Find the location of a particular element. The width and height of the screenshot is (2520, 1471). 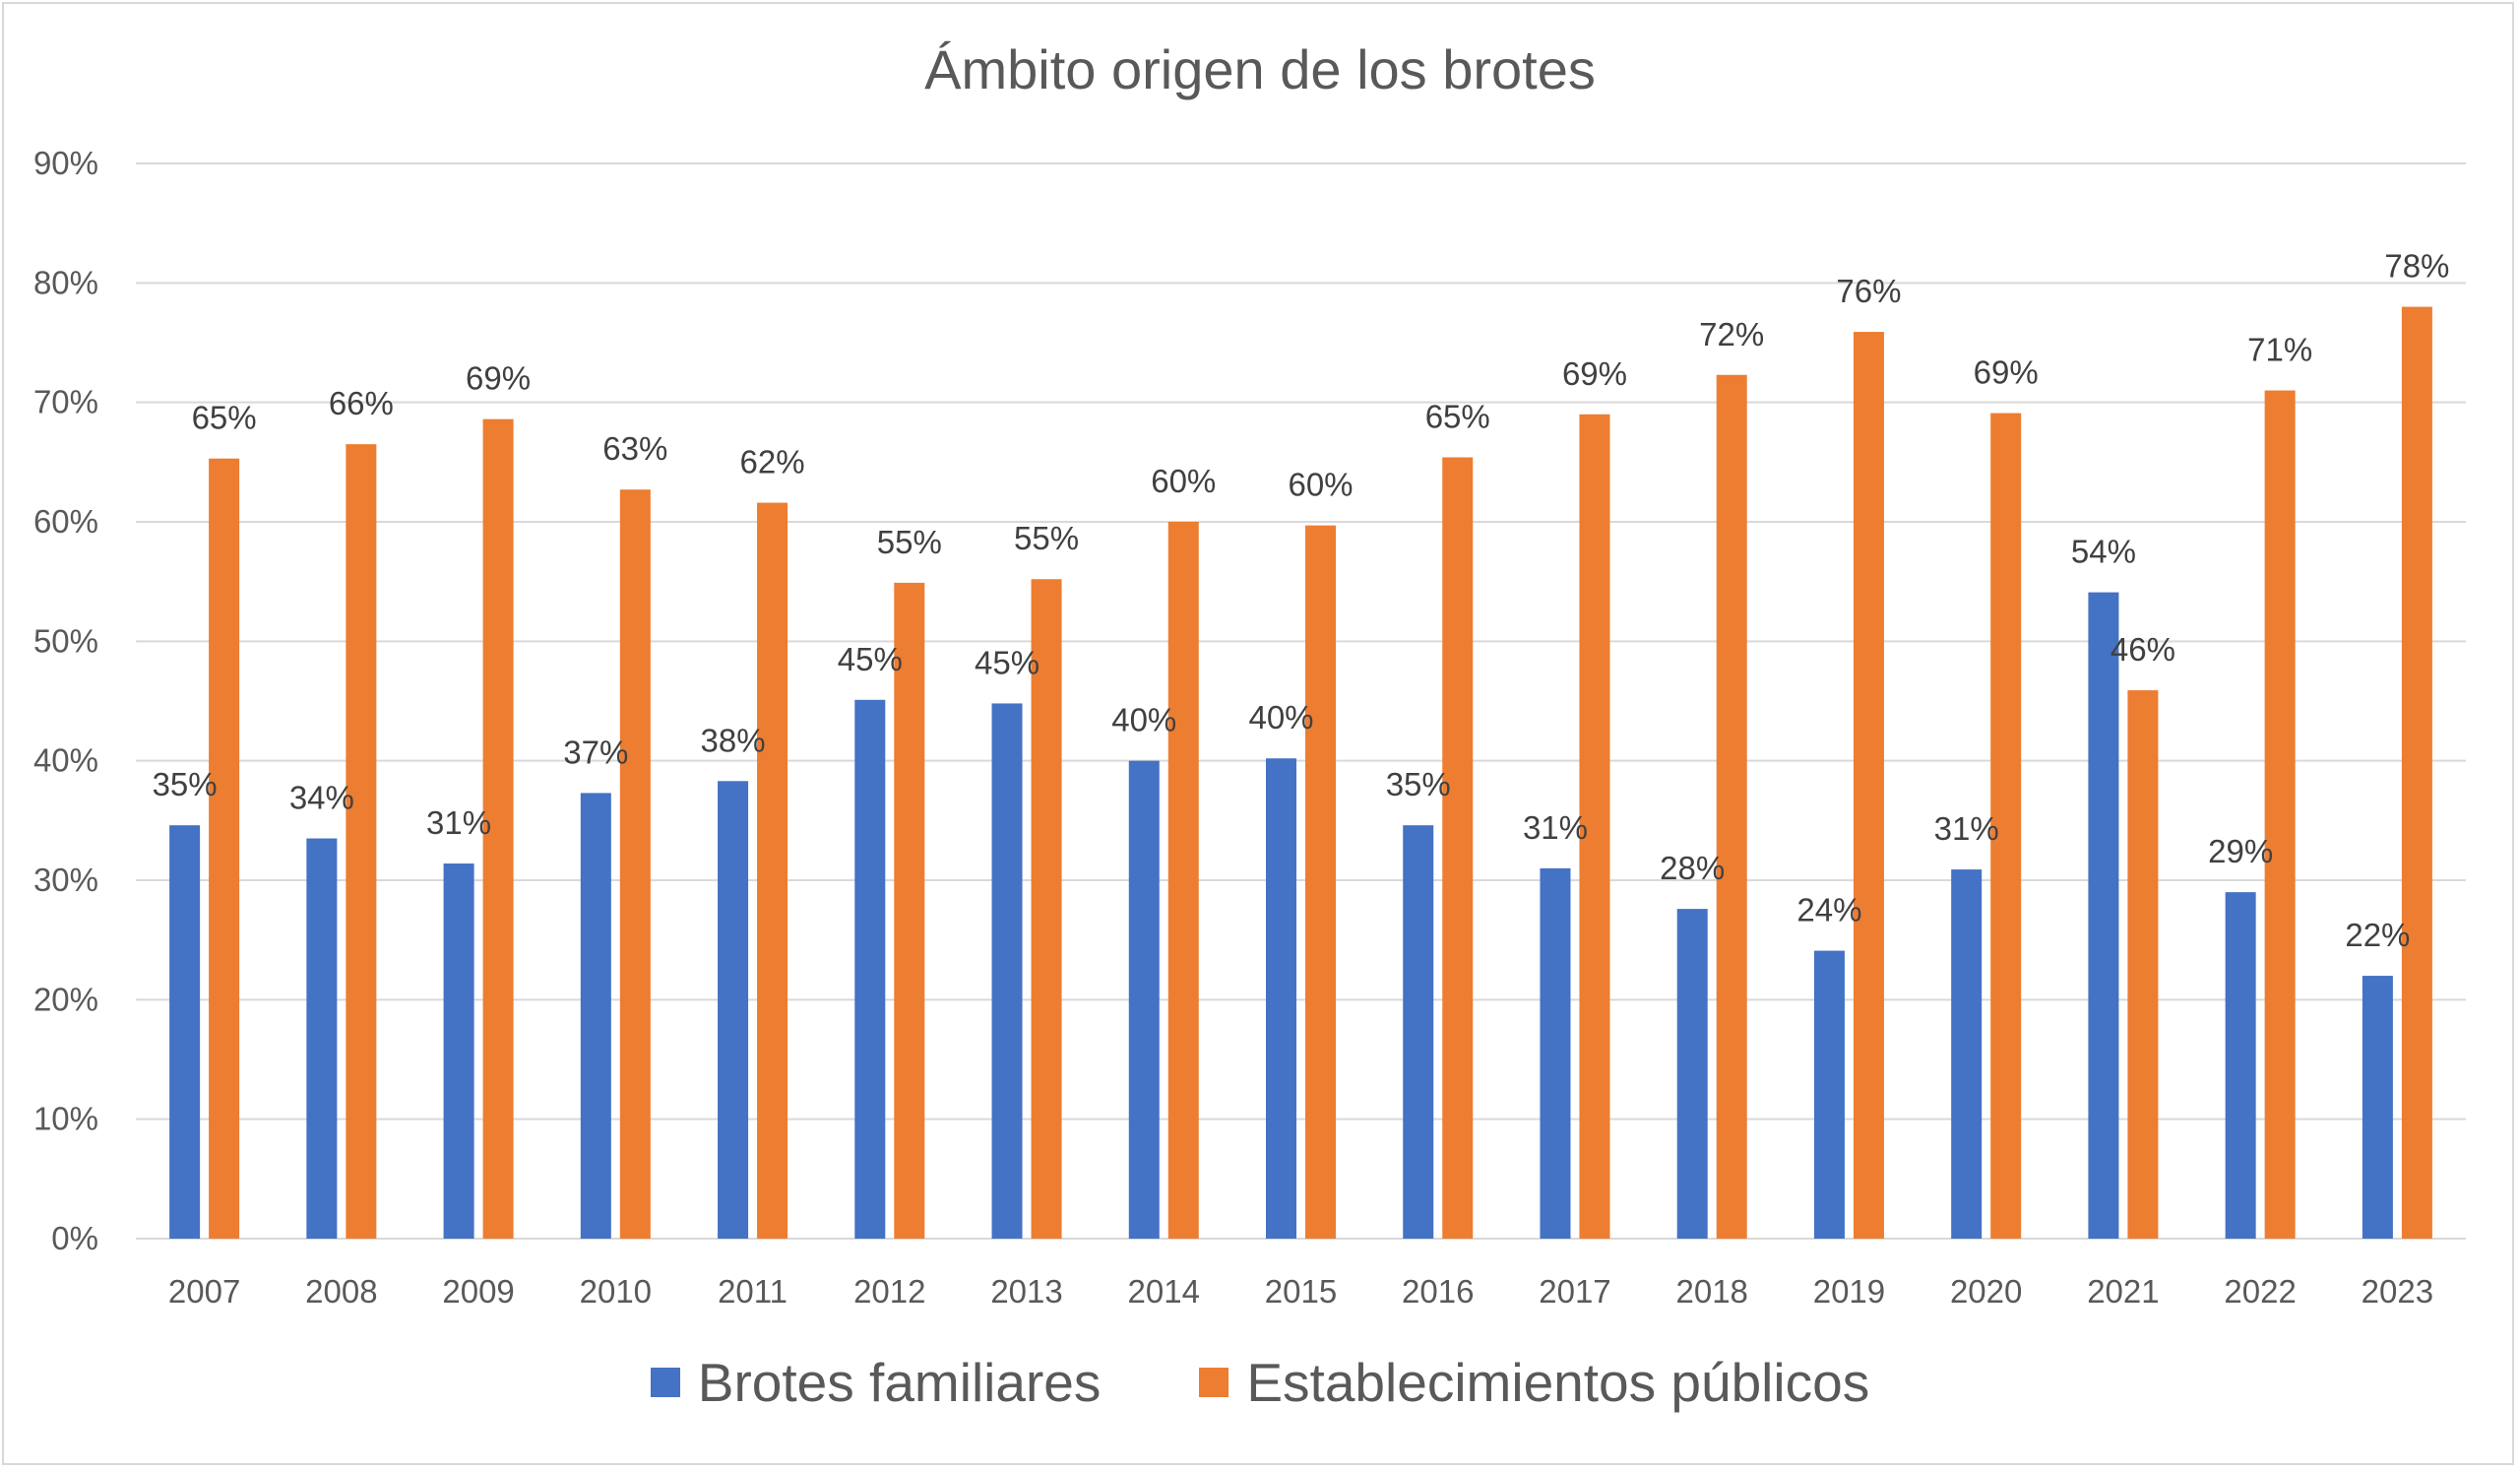

x-tick-label: 2014 is located at coordinates (1164, 1291).